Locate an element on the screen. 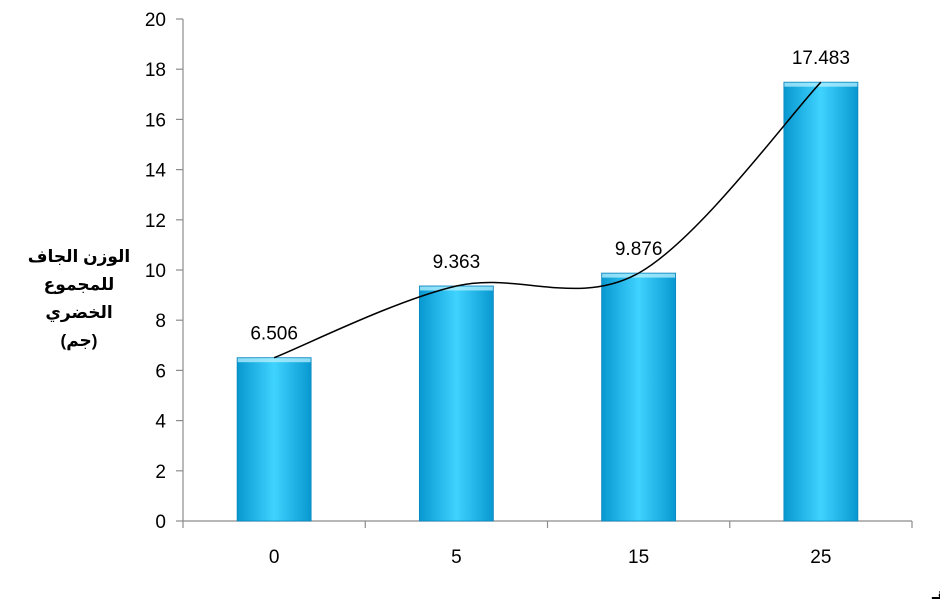 Image resolution: width=940 pixels, height=607 pixels. y-tick-label: 0 is located at coordinates (160, 522).